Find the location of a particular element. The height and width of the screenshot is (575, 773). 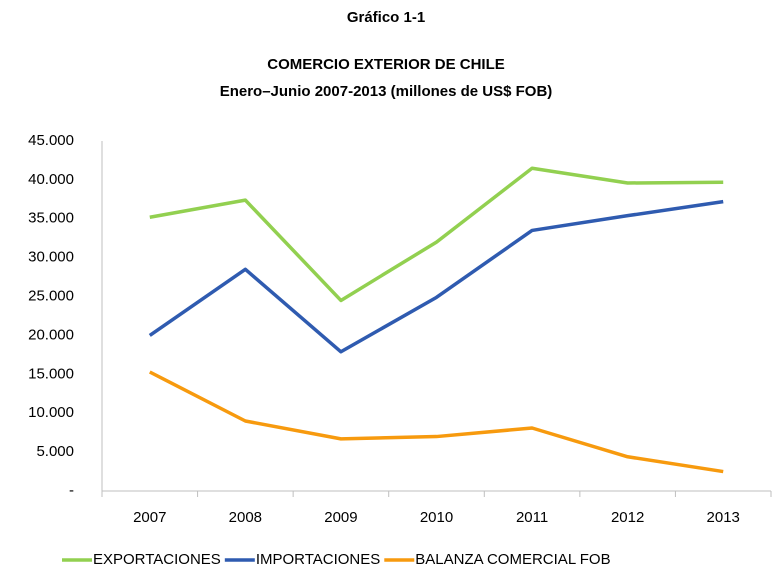

x-tick-label: 2009 is located at coordinates (340, 517).